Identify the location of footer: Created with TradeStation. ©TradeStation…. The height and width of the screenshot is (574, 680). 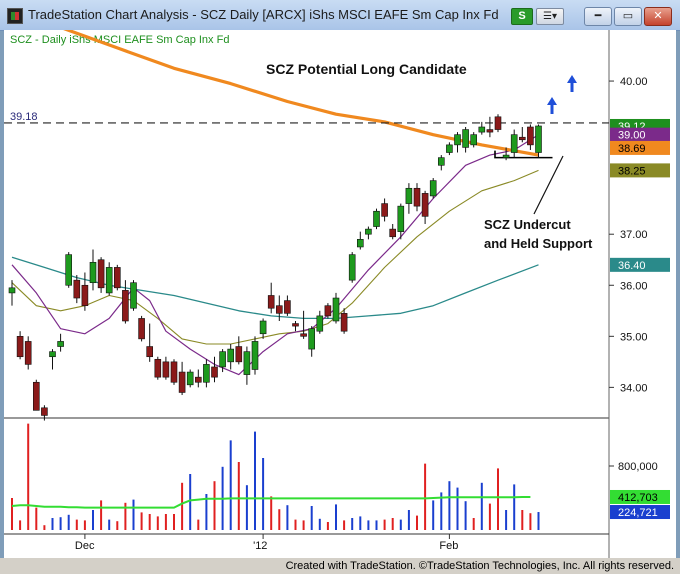
(340, 566).